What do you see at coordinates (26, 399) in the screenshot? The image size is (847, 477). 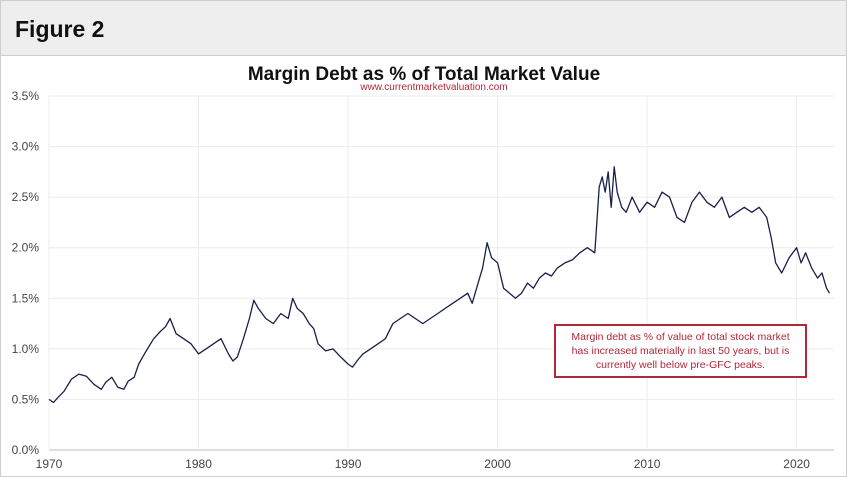 I see `y-tick-label: 0.5%` at bounding box center [26, 399].